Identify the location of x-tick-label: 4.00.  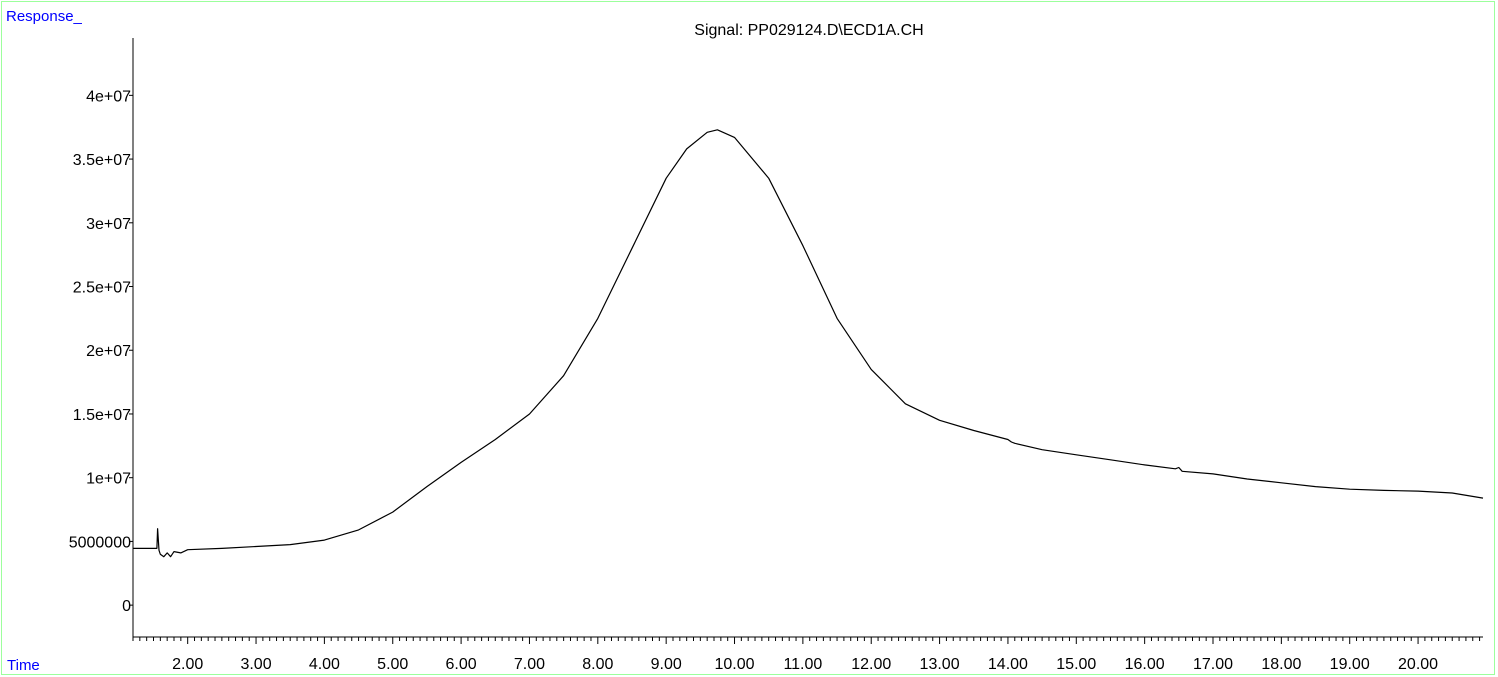
(324, 664).